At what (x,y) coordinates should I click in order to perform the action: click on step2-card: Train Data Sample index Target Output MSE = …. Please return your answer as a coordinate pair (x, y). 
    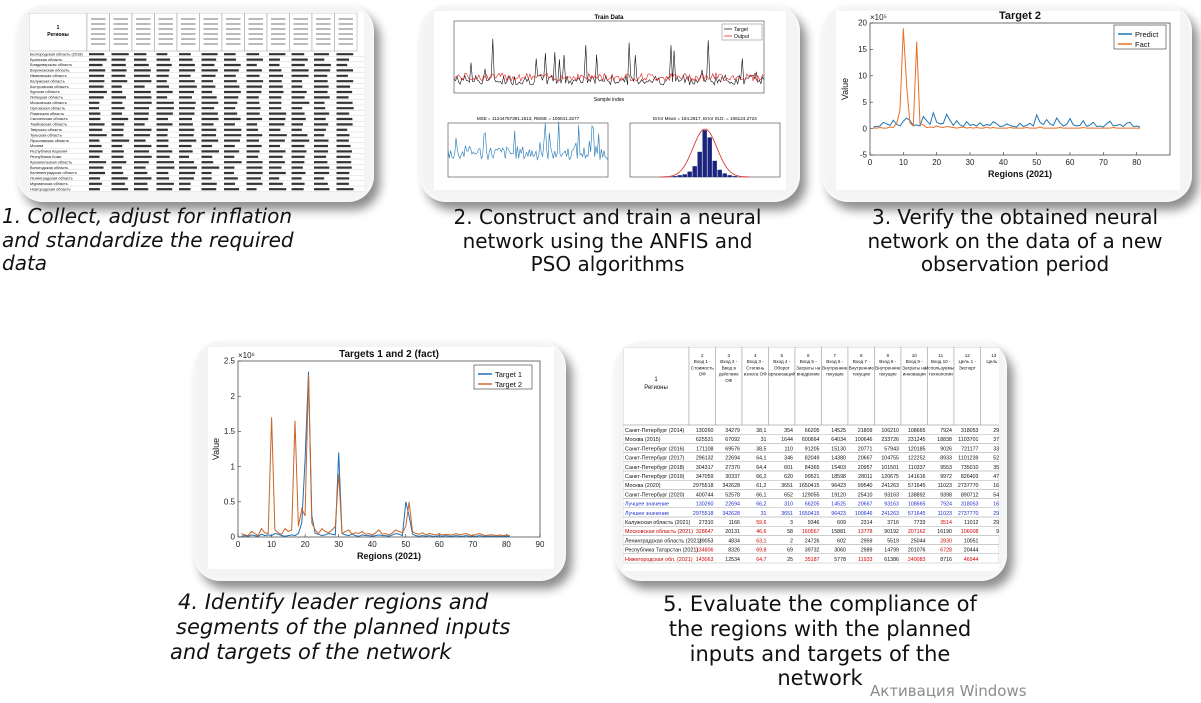
    Looking at the image, I should click on (610, 103).